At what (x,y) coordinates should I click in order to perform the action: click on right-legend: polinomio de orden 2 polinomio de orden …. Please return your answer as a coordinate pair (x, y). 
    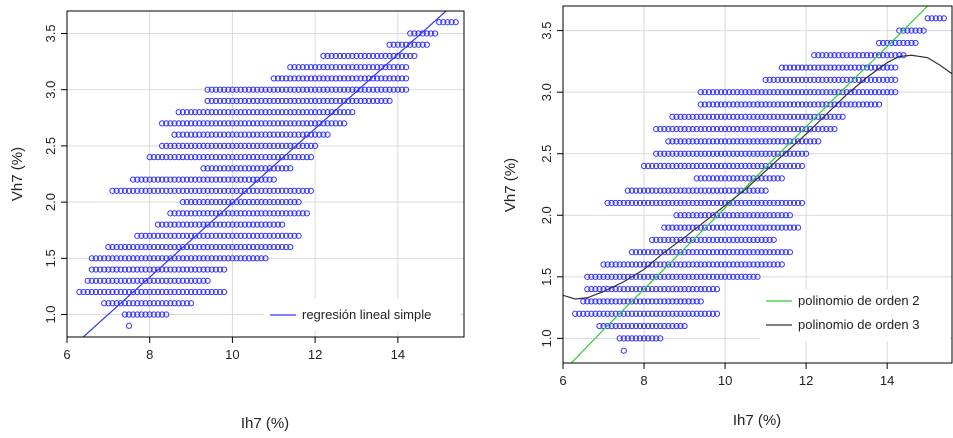
    Looking at the image, I should click on (855, 315).